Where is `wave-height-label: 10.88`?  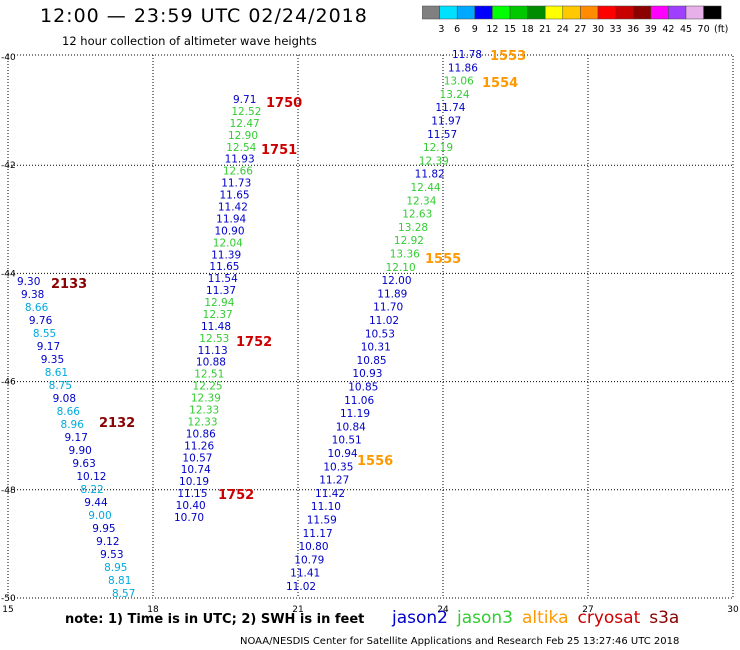 wave-height-label: 10.88 is located at coordinates (211, 363).